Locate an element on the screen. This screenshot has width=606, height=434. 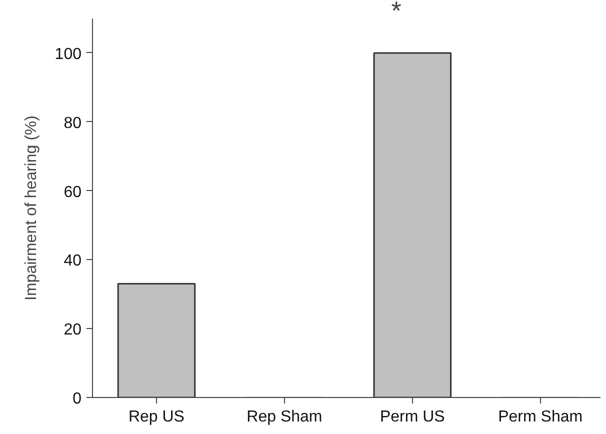
y-tick-label: 20 is located at coordinates (73, 330).